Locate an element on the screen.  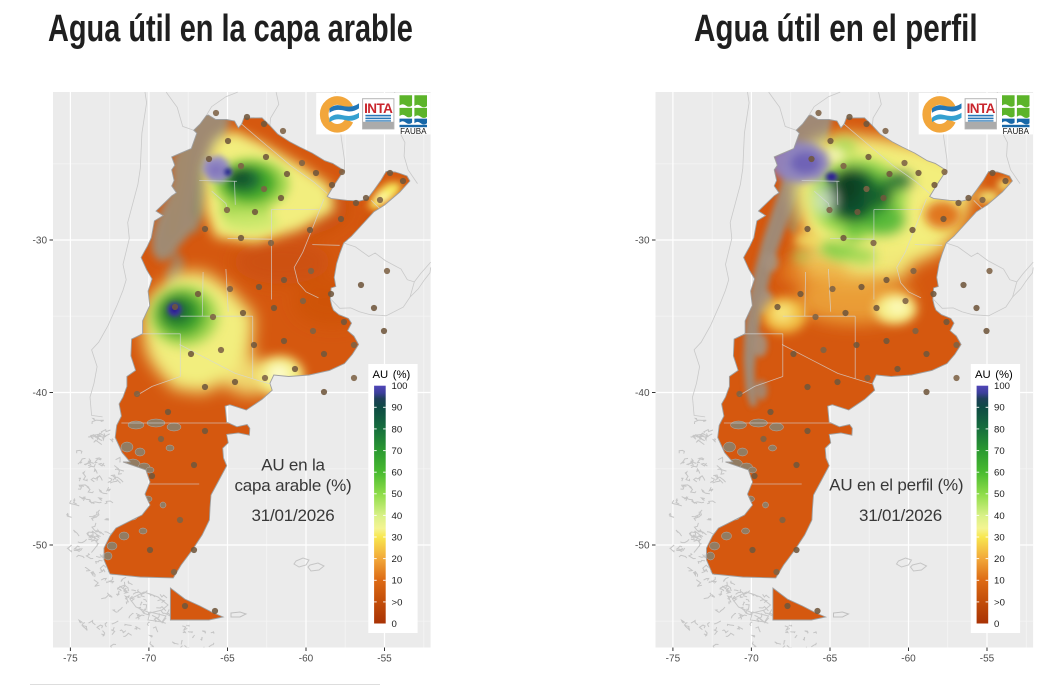
svg-text: capa arable (%) is located at coordinates (292, 485).